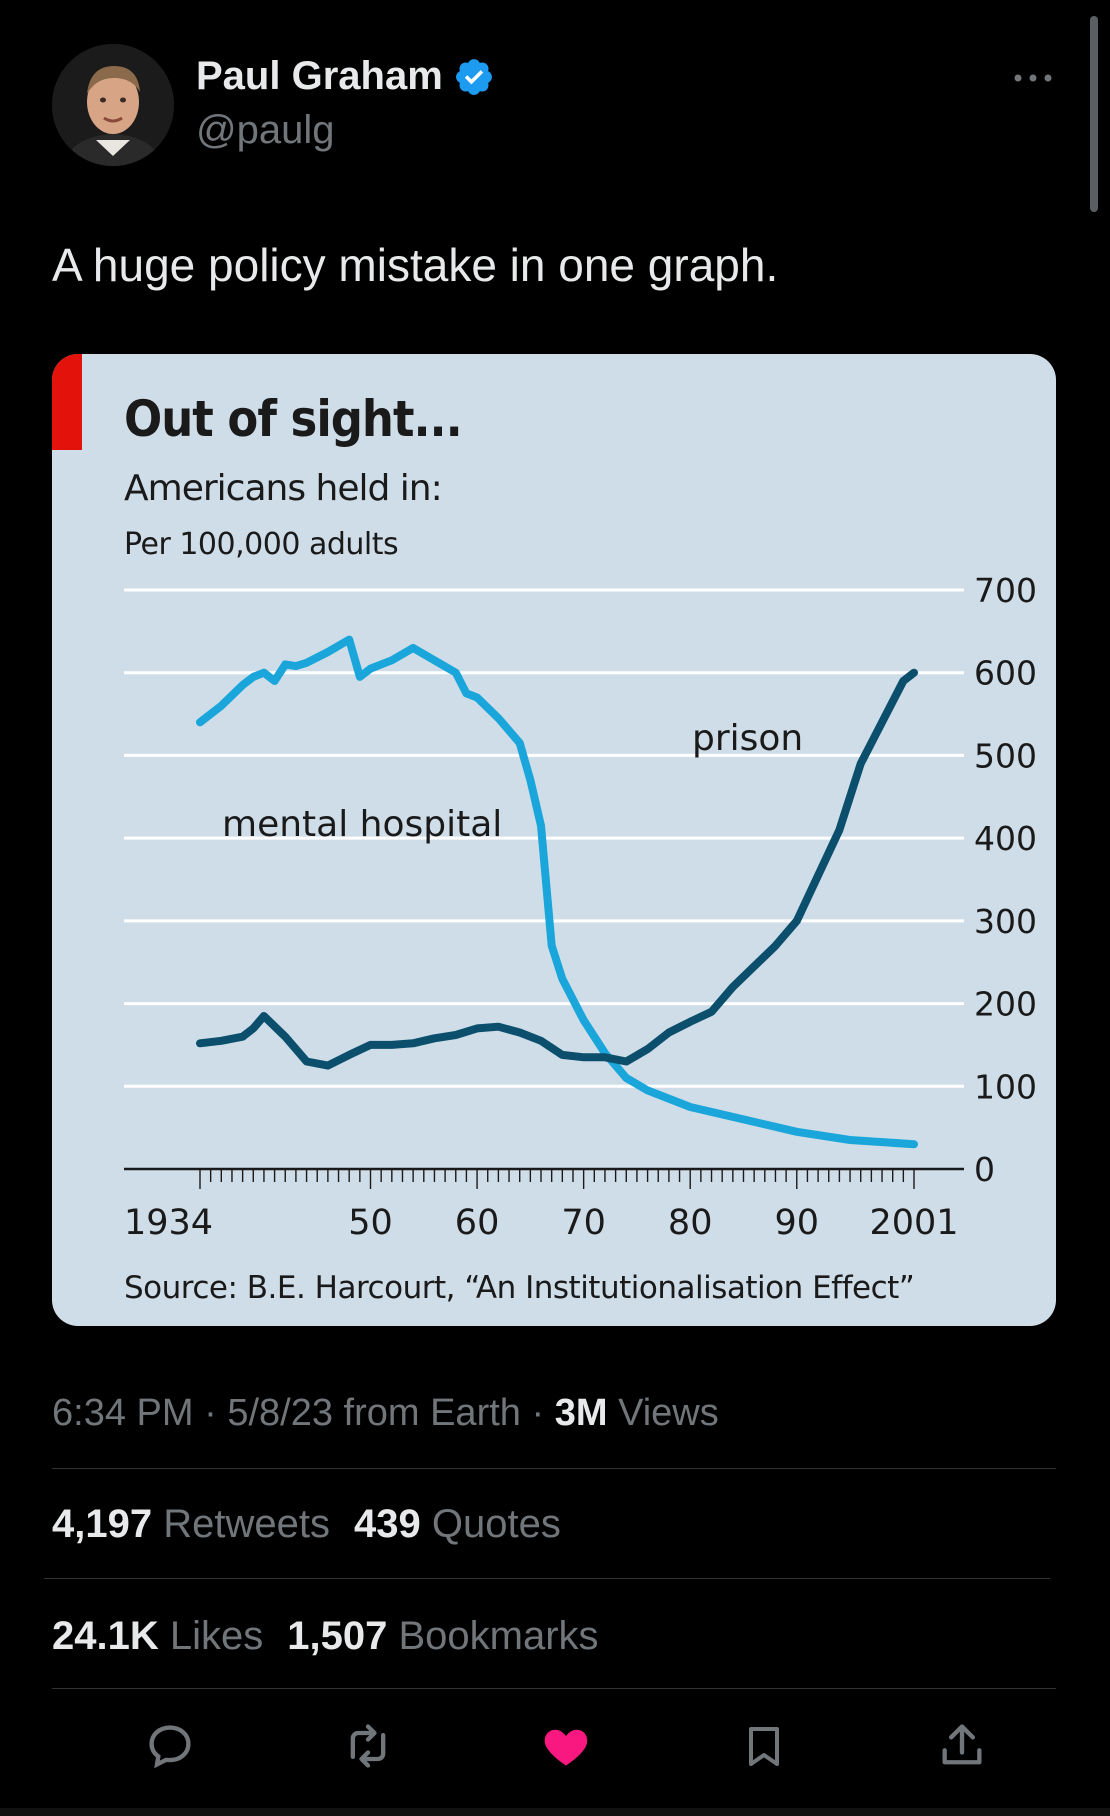 This screenshot has width=1110, height=1816. I want to click on retweets-label: Retweets, so click(246, 1524).